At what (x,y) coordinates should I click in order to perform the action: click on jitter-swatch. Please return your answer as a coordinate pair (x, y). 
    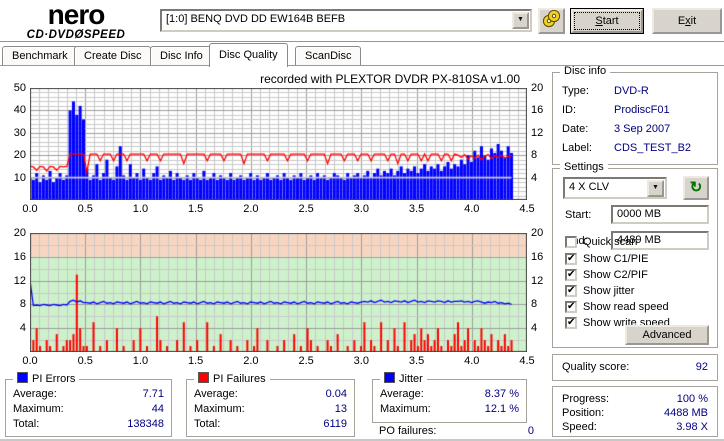
    Looking at the image, I should click on (389, 377).